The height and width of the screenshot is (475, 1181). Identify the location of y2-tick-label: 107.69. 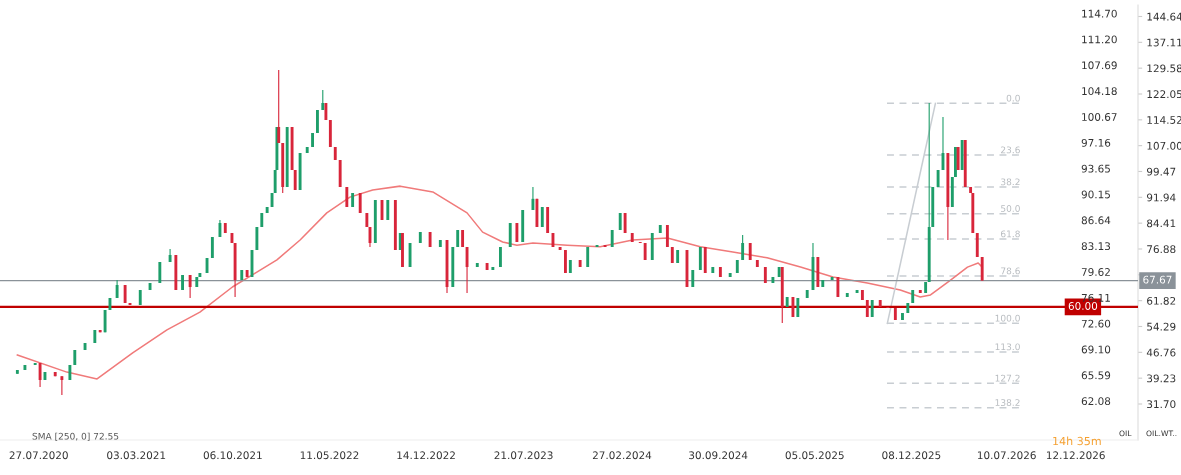
(1099, 65).